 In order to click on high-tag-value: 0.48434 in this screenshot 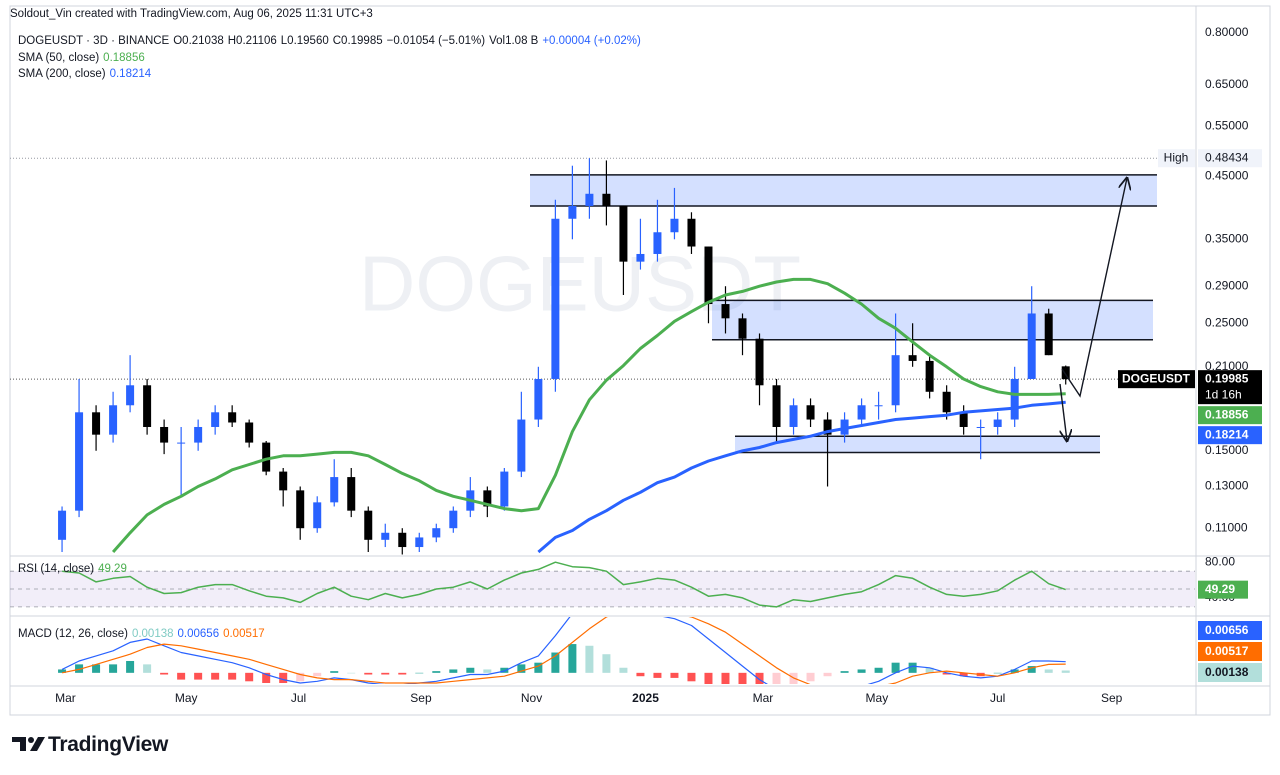, I will do `click(1227, 157)`.